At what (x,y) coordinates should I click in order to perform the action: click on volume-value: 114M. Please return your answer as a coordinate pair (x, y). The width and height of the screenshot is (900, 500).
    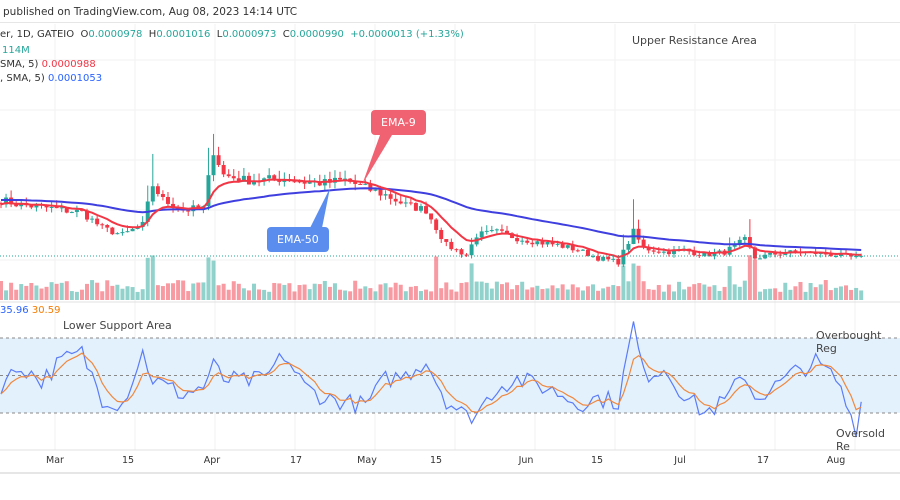
    Looking at the image, I should click on (16, 50).